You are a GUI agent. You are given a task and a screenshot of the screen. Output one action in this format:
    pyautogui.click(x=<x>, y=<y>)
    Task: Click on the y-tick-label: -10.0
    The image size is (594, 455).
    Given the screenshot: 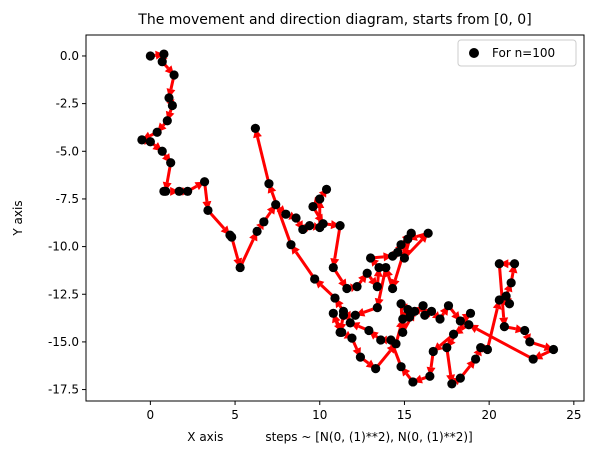 What is the action you would take?
    pyautogui.click(x=63, y=247)
    